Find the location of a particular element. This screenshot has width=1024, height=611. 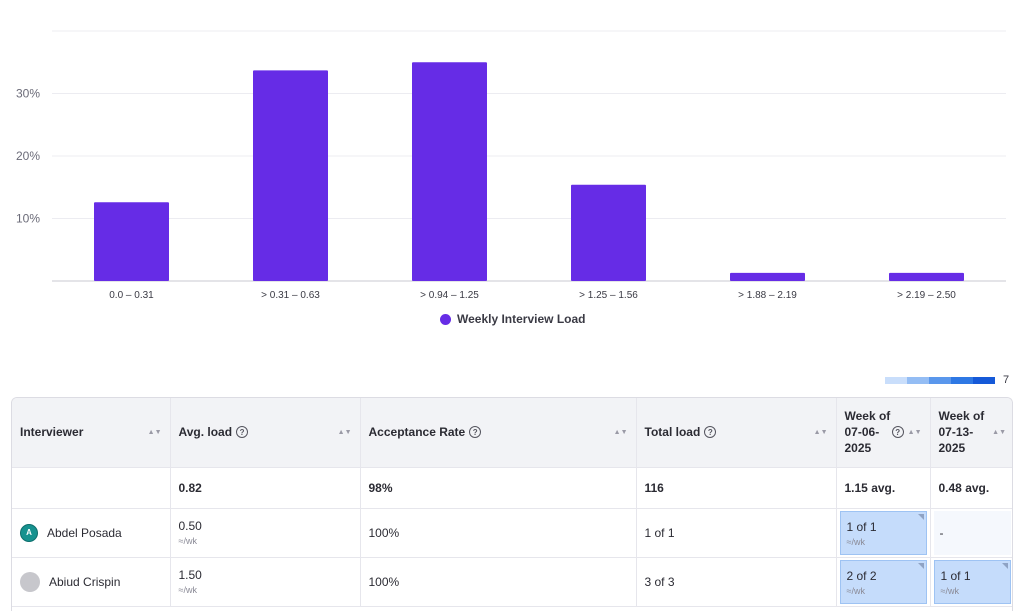

column-header-label: Avg. load is located at coordinates (205, 432).